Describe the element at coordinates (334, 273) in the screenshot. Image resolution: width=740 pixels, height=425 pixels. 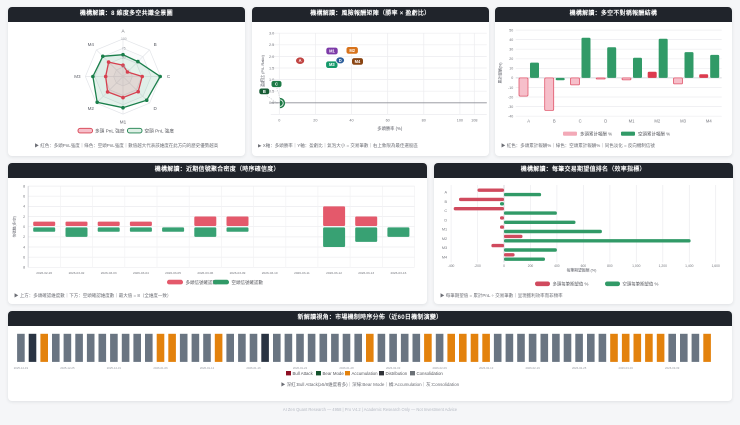
I see `svg-text: 2026-03-12` at that location.